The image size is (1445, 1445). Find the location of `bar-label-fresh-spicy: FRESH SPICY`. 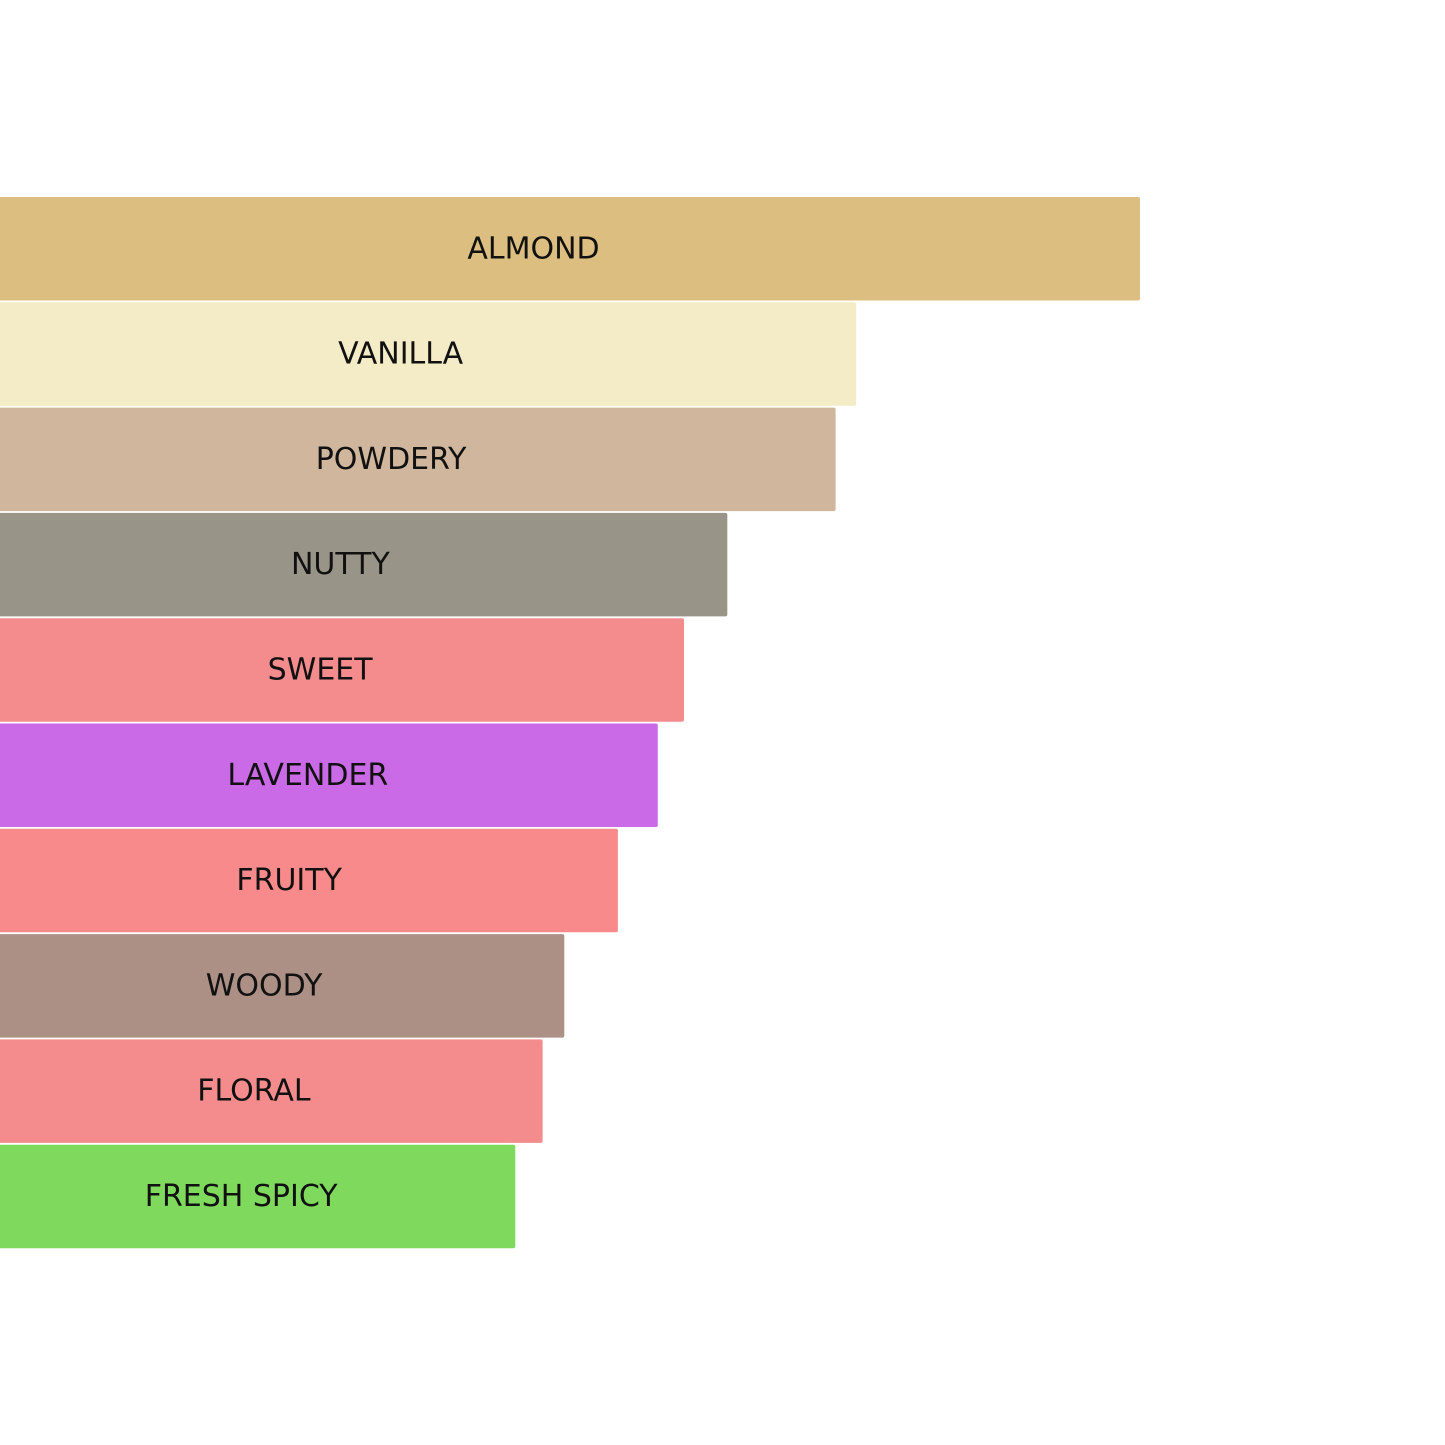

bar-label-fresh-spicy: FRESH SPICY is located at coordinates (242, 1196).